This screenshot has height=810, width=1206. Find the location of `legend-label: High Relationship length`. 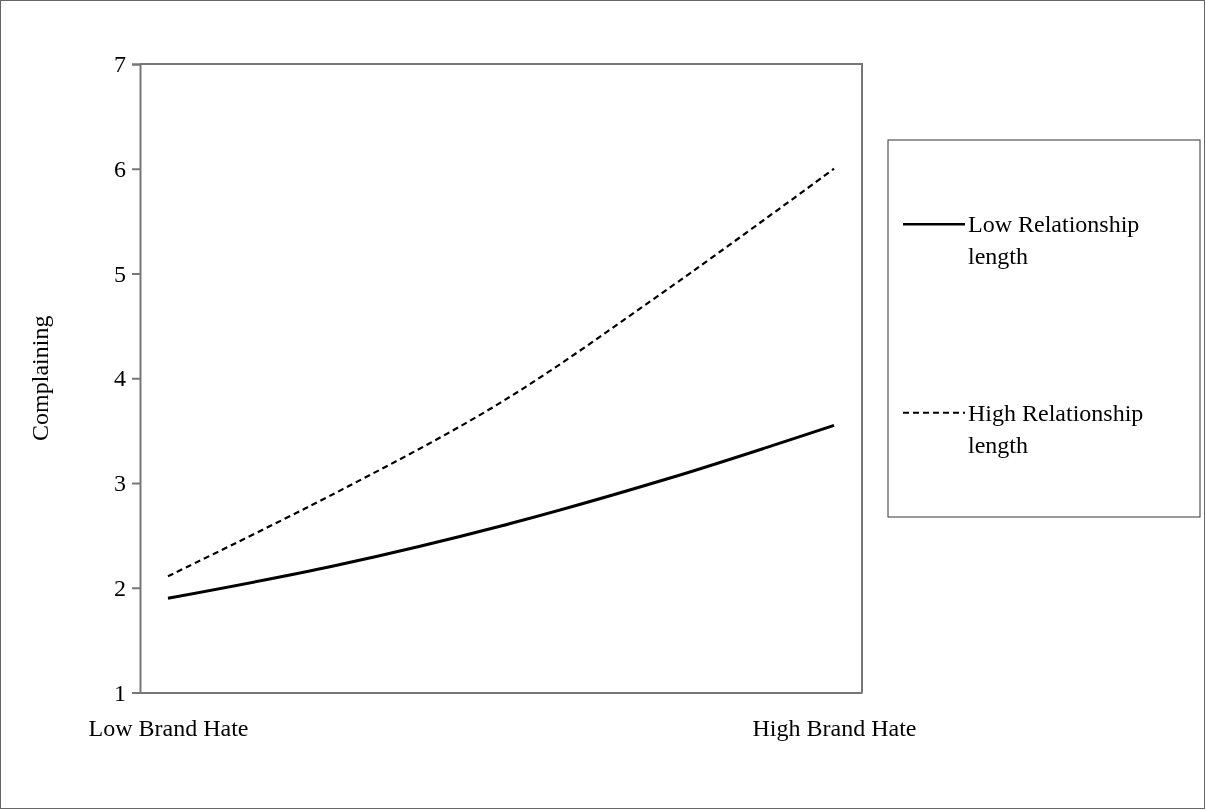

legend-label: High Relationship length is located at coordinates (1056, 428).